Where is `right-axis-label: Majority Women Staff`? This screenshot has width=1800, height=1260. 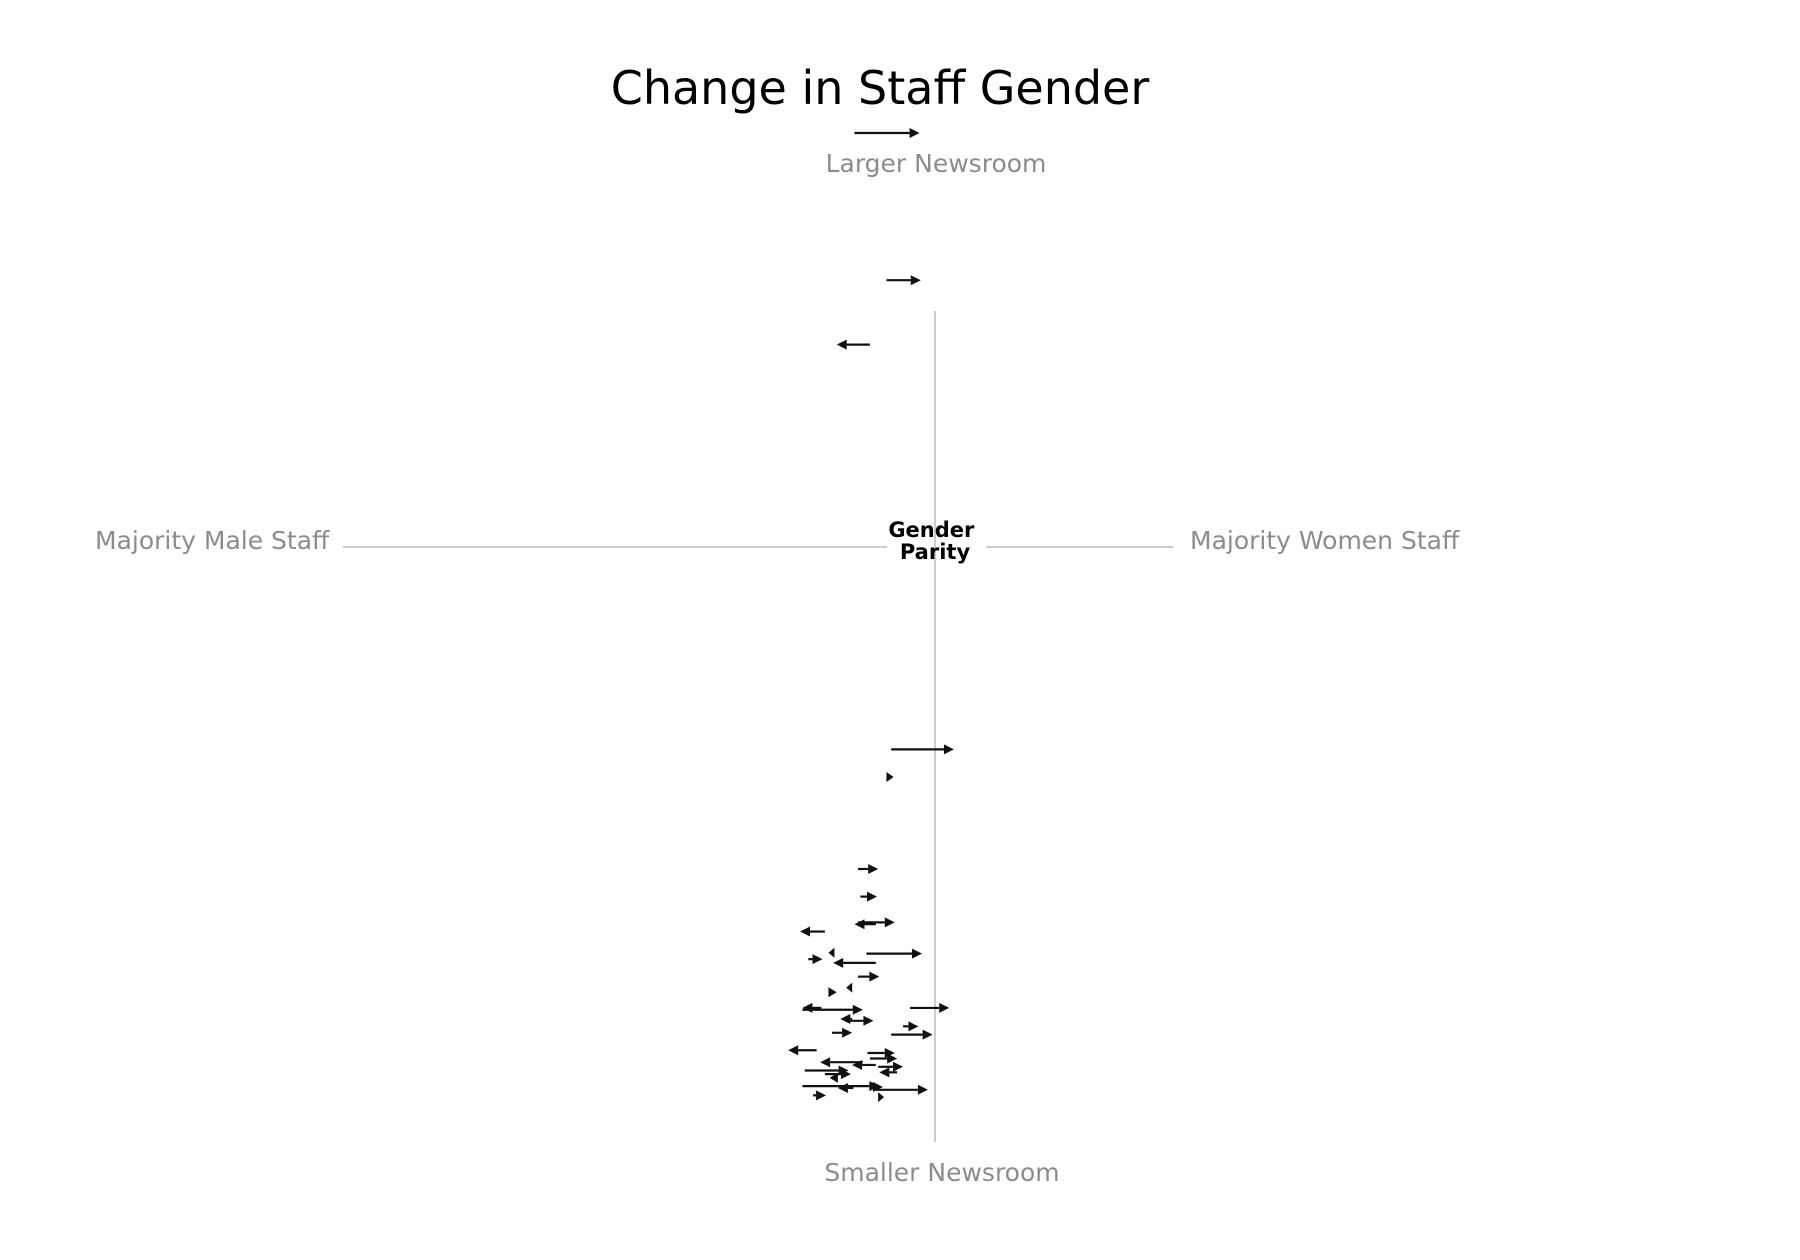 right-axis-label: Majority Women Staff is located at coordinates (1325, 540).